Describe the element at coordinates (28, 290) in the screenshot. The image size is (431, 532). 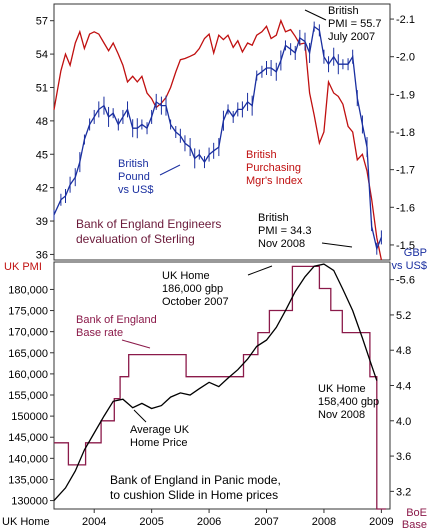
I see `bottom-left-axis-tick-label-0: 180,000` at that location.